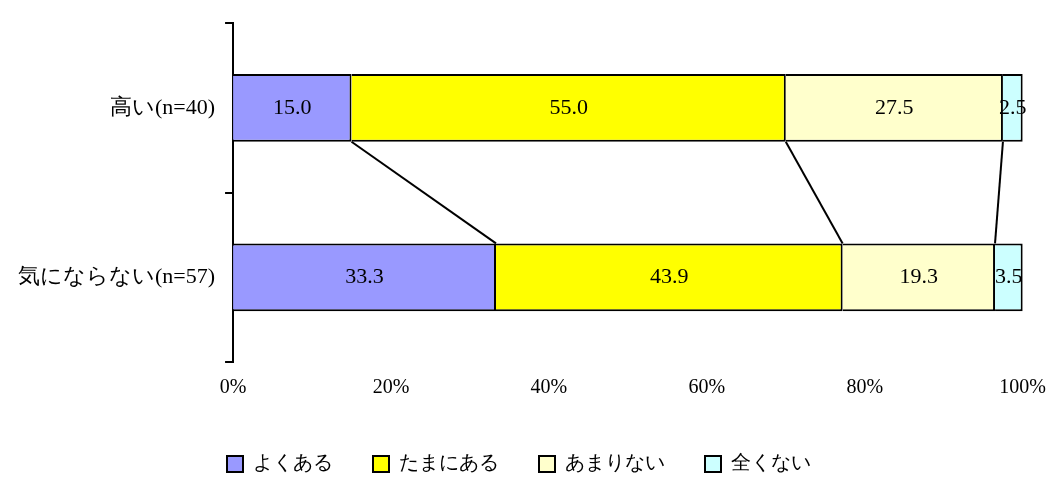 The width and height of the screenshot is (1060, 488). I want to click on y-tick-label: 気にならない(n=57), so click(117, 276).